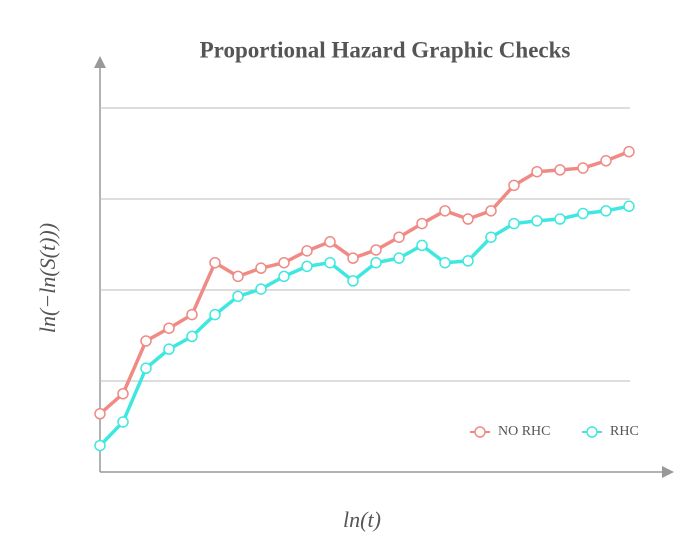 This screenshot has height=544, width=682. I want to click on x-axis-label: ln(t), so click(362, 519).